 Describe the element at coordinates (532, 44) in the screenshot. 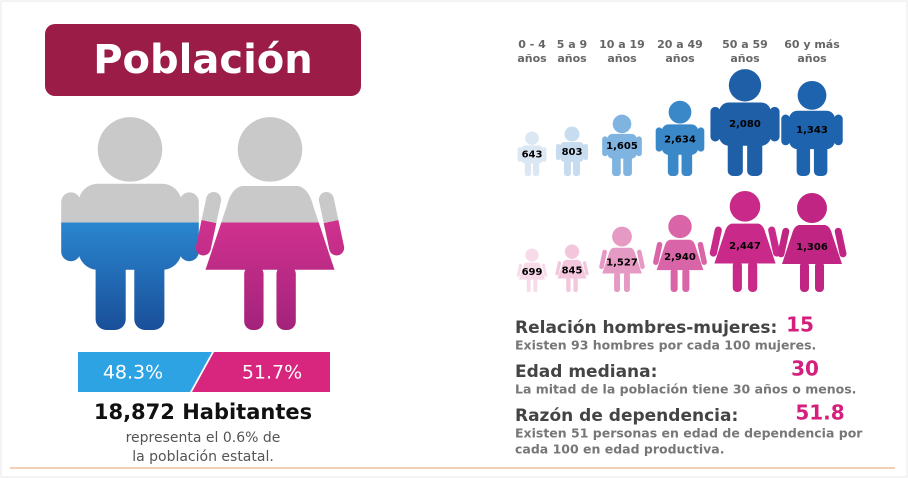

I see `age-label: 0 - 4` at that location.